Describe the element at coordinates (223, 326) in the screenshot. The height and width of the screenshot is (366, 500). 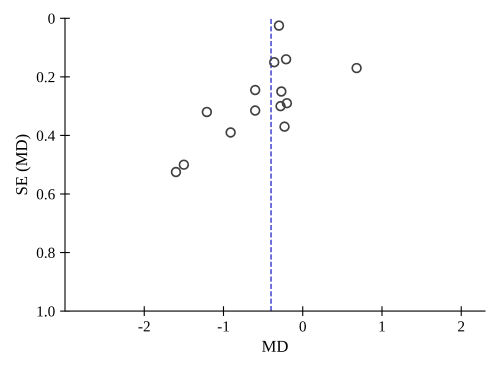
I see `x-tick-label: -1` at that location.